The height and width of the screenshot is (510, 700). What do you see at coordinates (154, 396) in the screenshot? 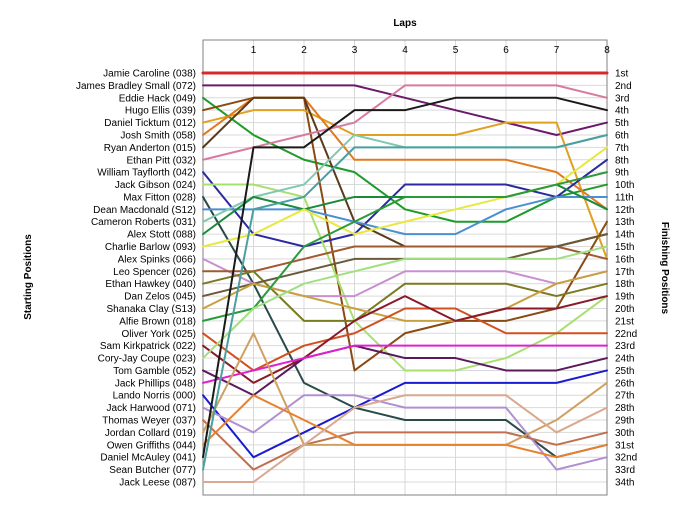
I see `start-position-label: Lando Norris (000)` at bounding box center [154, 396].